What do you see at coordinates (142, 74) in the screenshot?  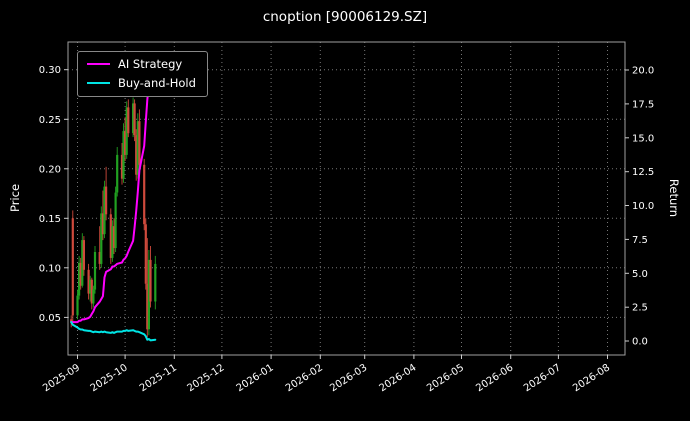 I see `legend: AI Strategy Buy-and-Hold` at bounding box center [142, 74].